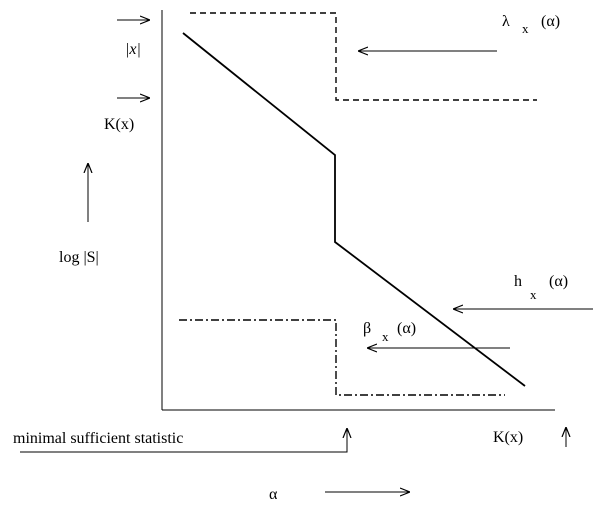 This screenshot has width=605, height=506. What do you see at coordinates (98, 438) in the screenshot?
I see `mss-label: minimal sufficient statistic` at bounding box center [98, 438].